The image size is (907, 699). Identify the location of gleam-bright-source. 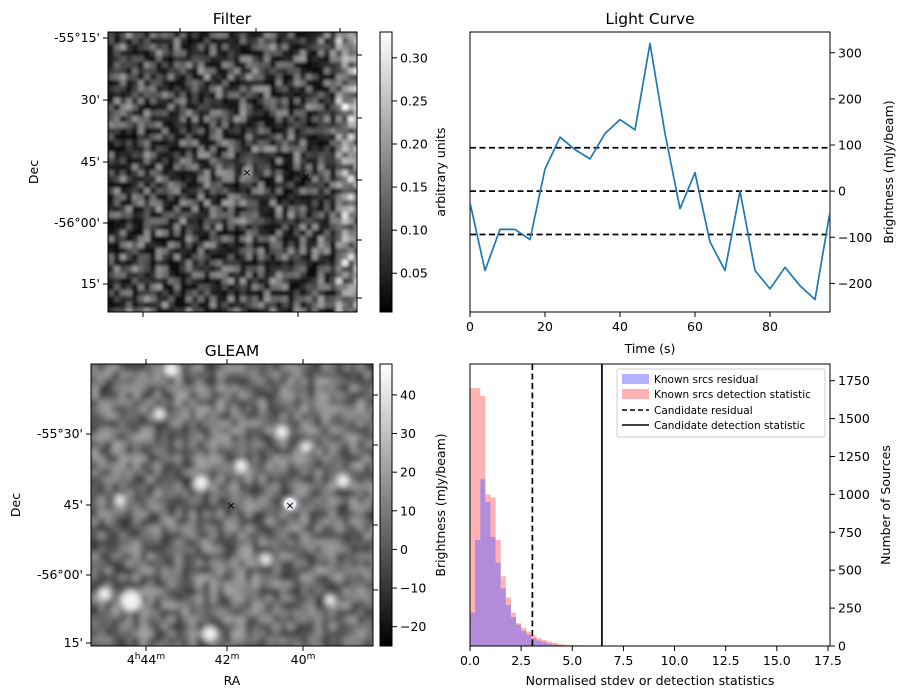
(266, 560).